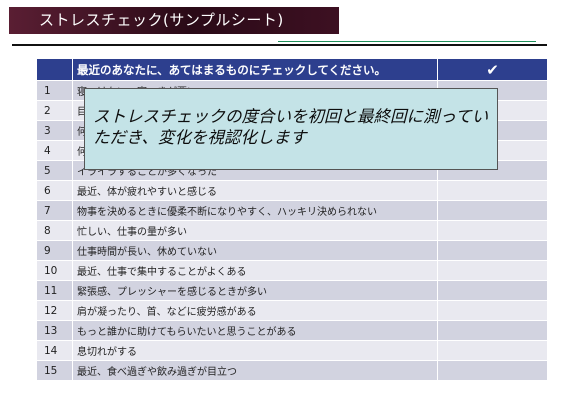 The height and width of the screenshot is (414, 569). I want to click on row-number: 3, so click(54, 130).